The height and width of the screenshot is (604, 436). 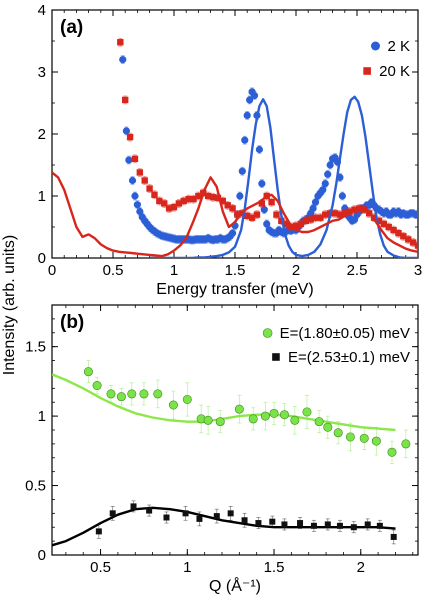 What do you see at coordinates (42, 258) in the screenshot?
I see `y-tick-label: 0` at bounding box center [42, 258].